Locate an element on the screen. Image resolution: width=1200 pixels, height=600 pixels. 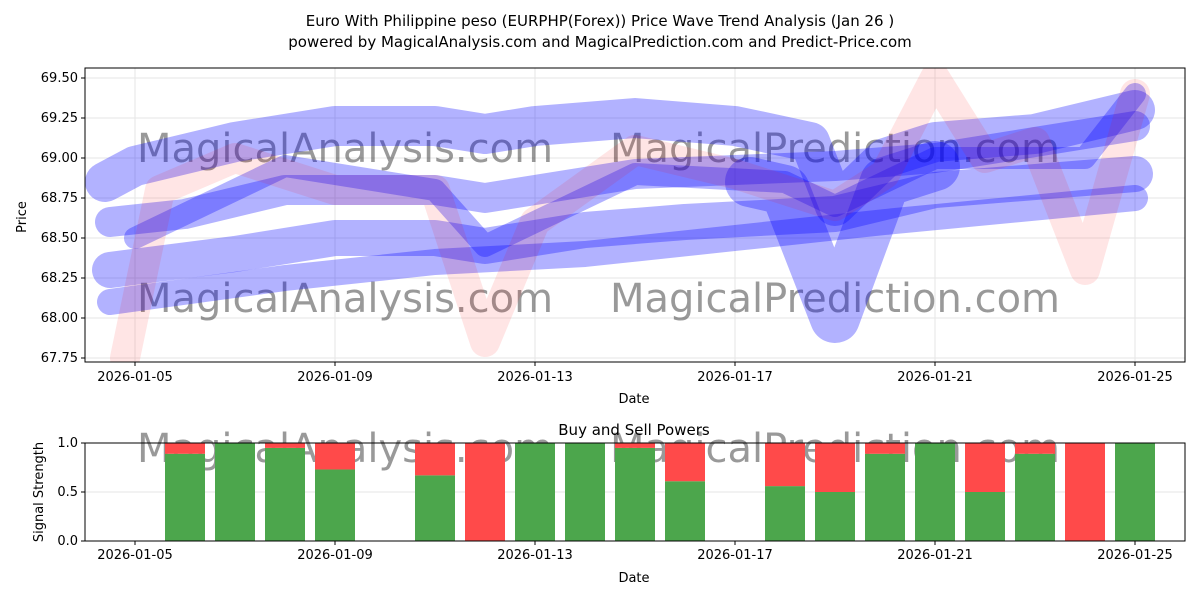
y-tick-label: 0.0 is located at coordinates (67, 541).